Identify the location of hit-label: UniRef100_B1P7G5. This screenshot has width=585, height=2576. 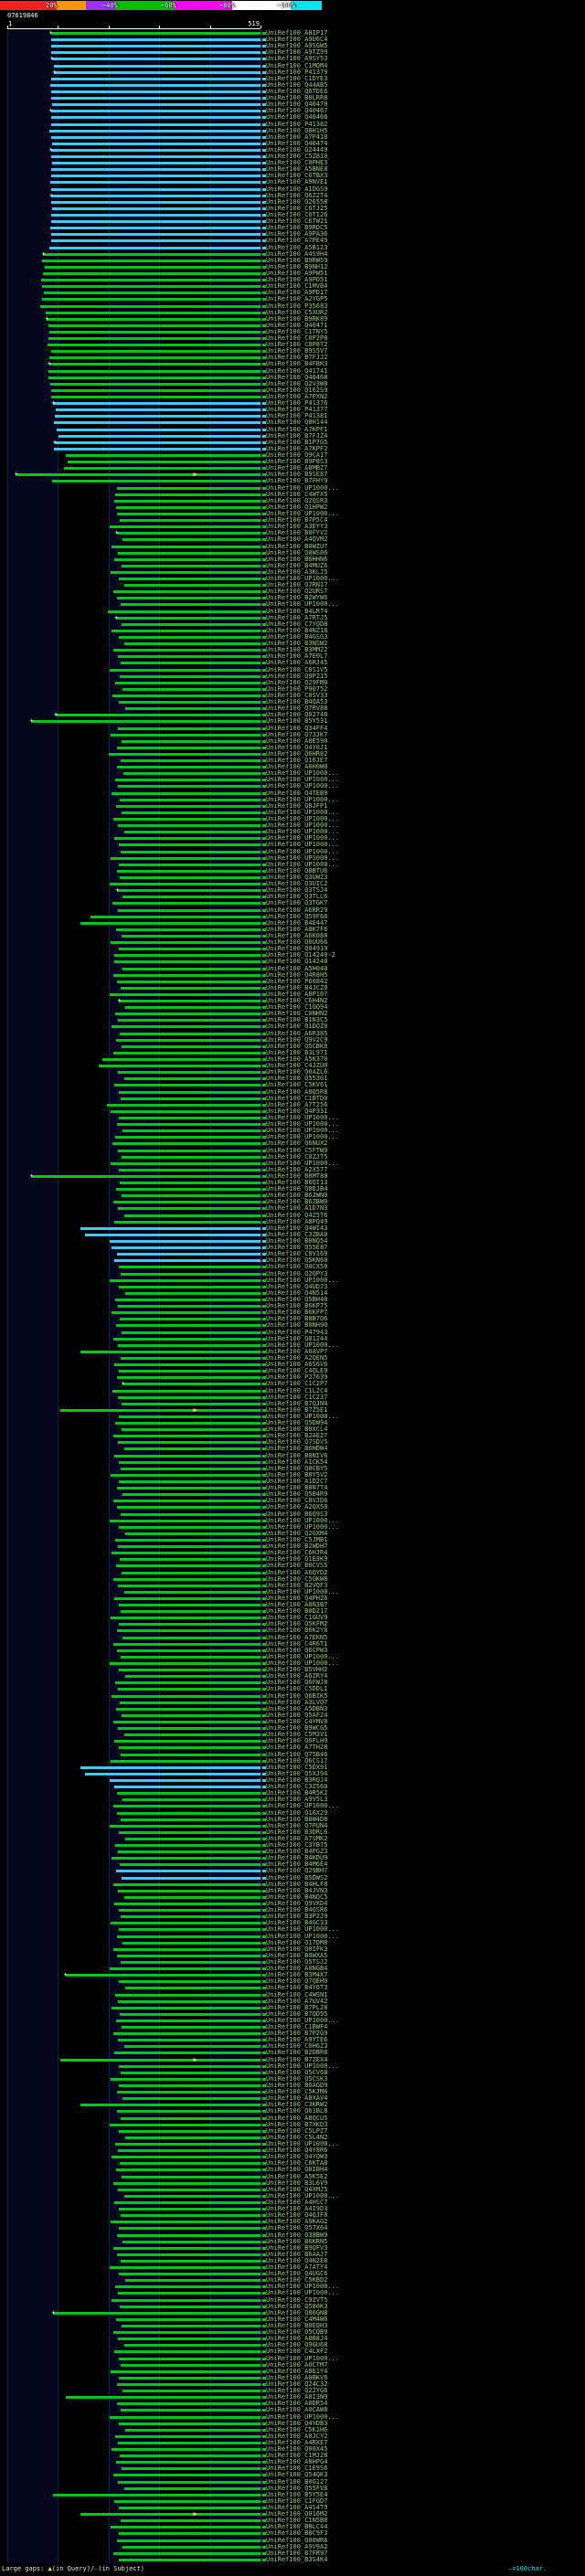
(297, 442).